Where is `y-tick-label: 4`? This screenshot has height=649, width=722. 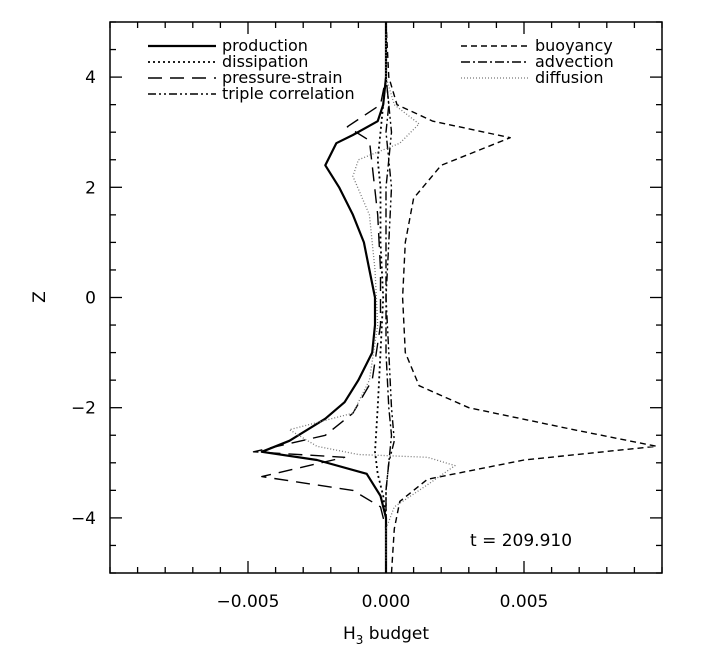
y-tick-label: 4 is located at coordinates (90, 78).